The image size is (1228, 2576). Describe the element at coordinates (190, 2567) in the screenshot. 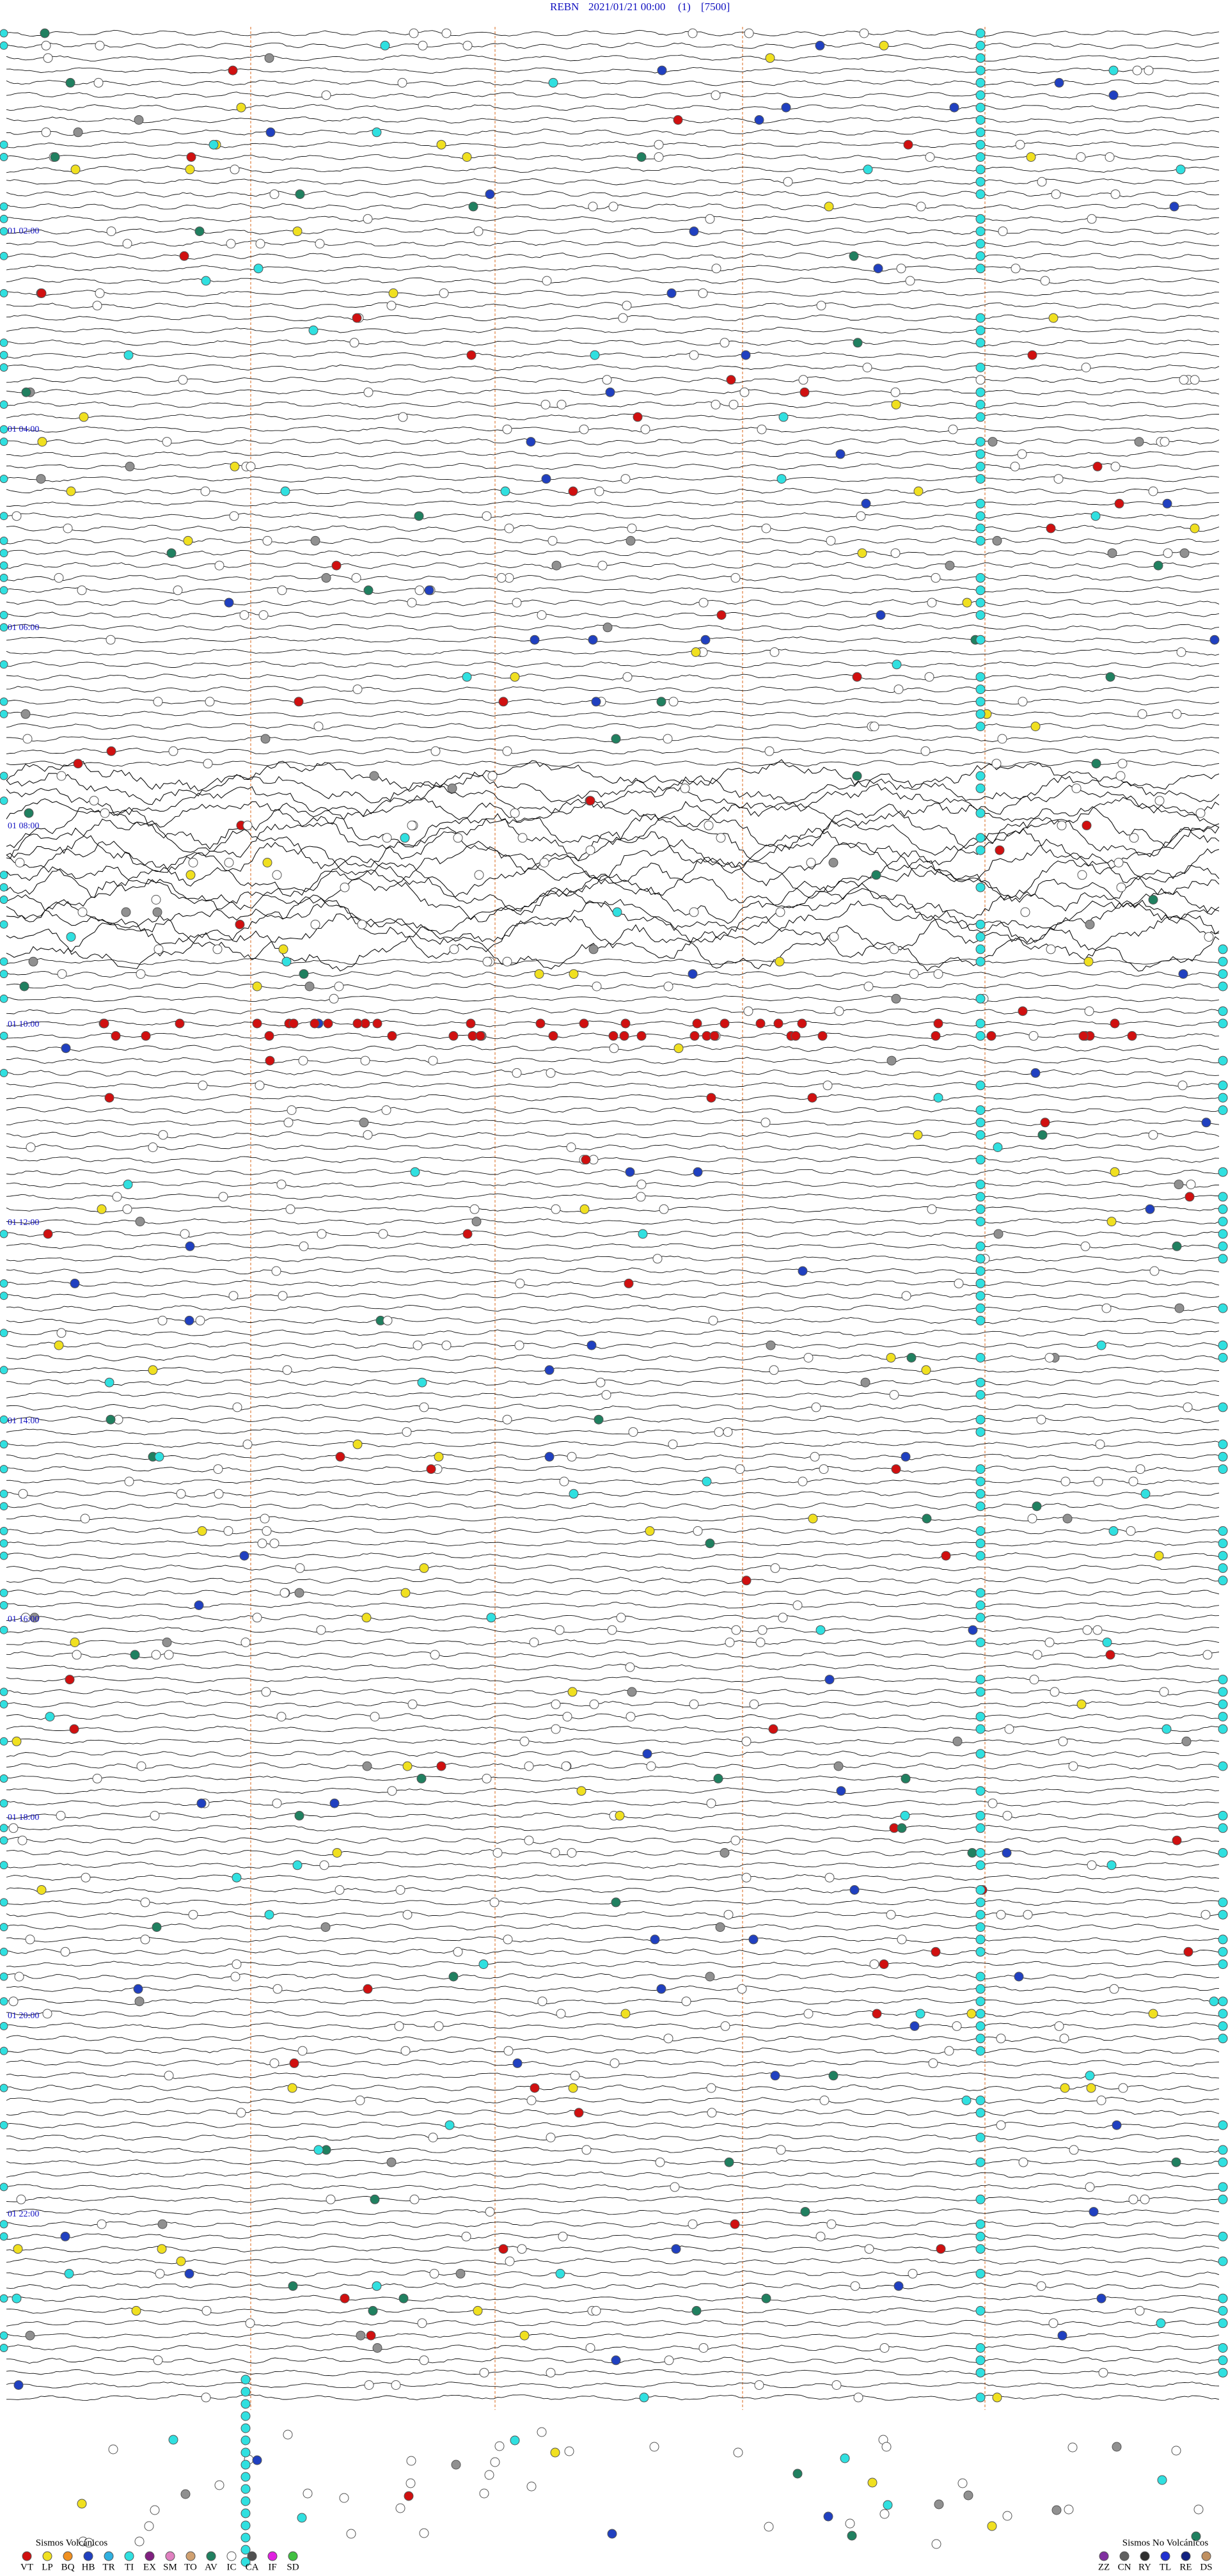

I see `legend-label: TO` at that location.